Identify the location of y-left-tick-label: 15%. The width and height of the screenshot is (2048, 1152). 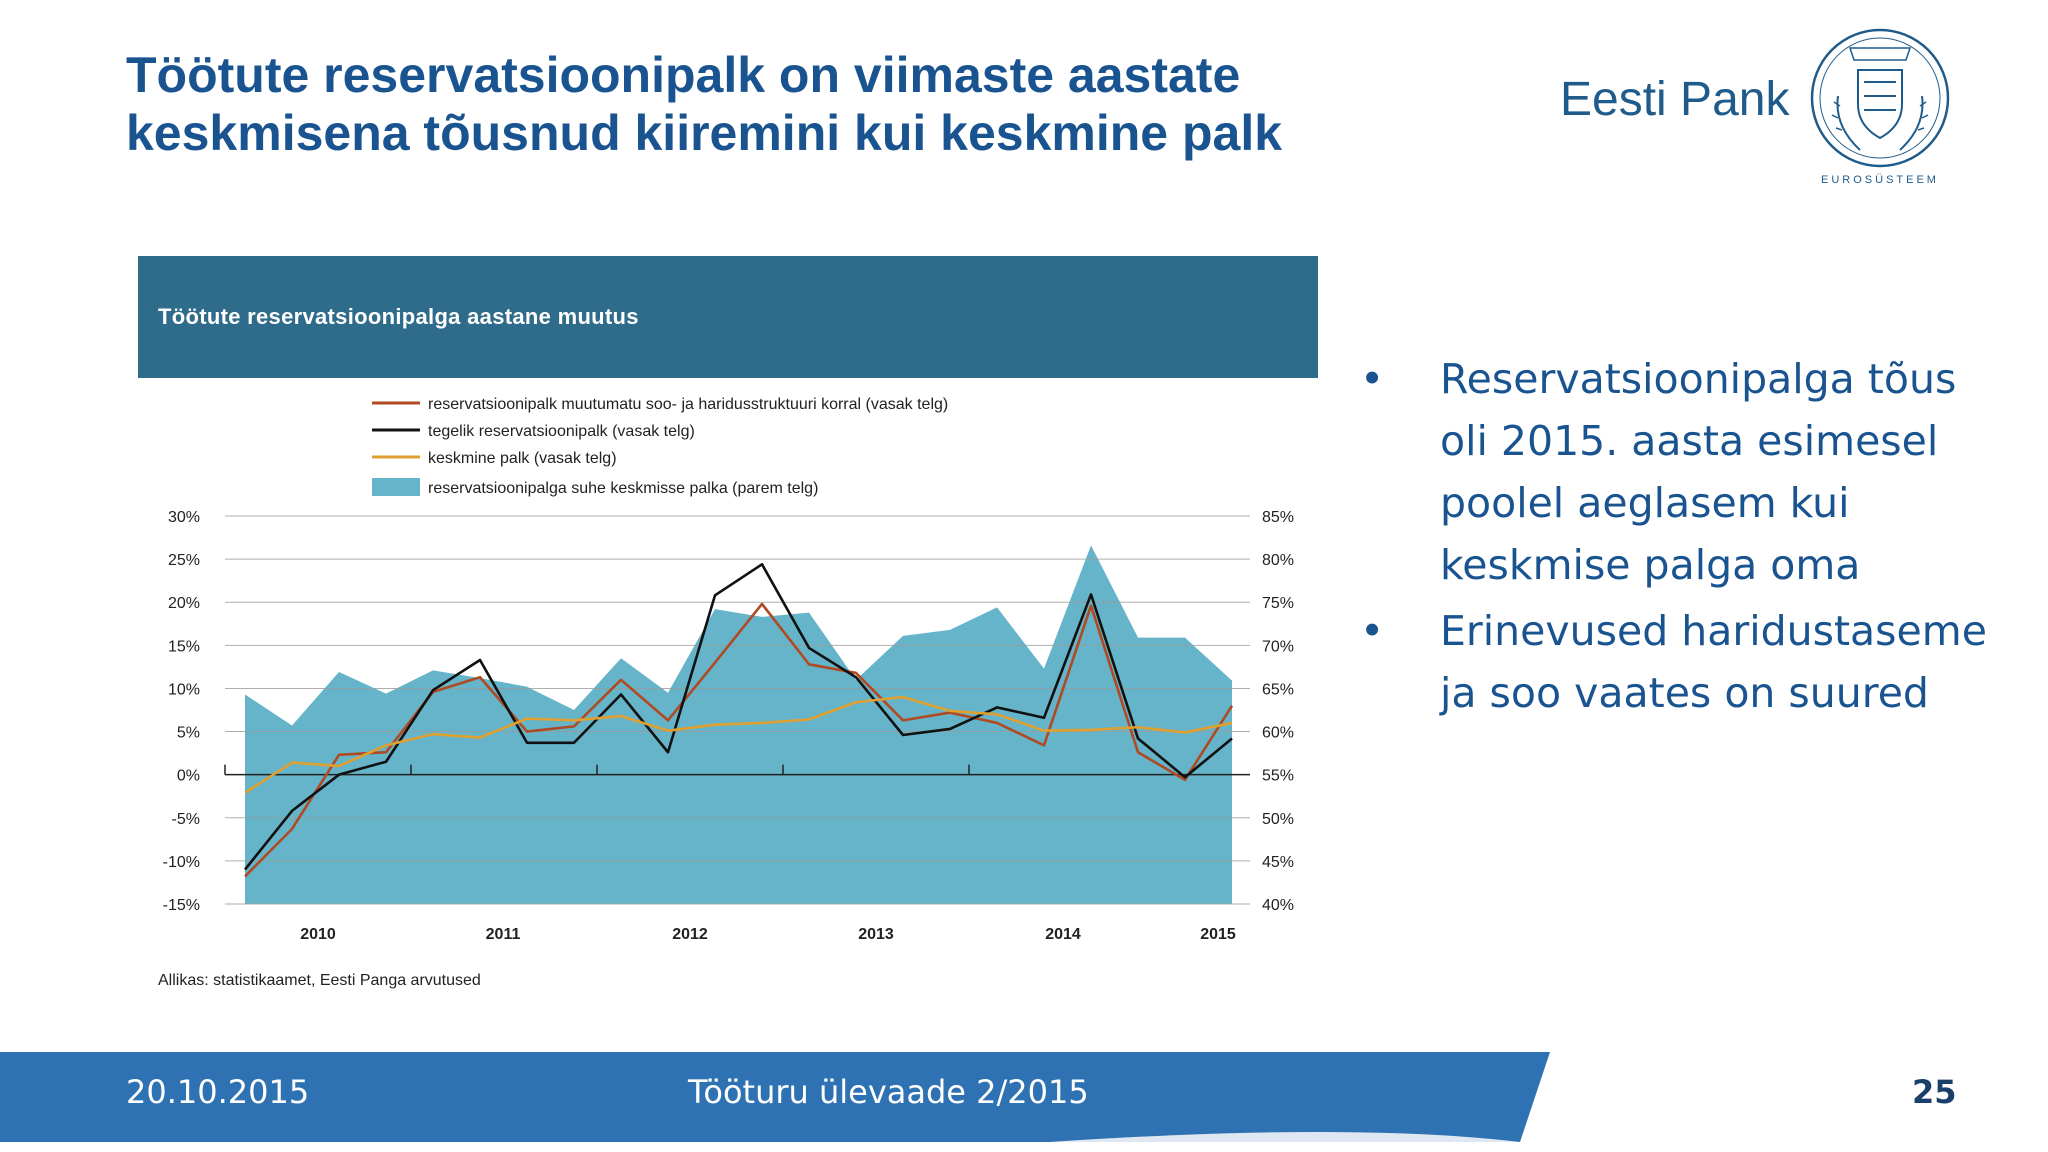
(184, 646).